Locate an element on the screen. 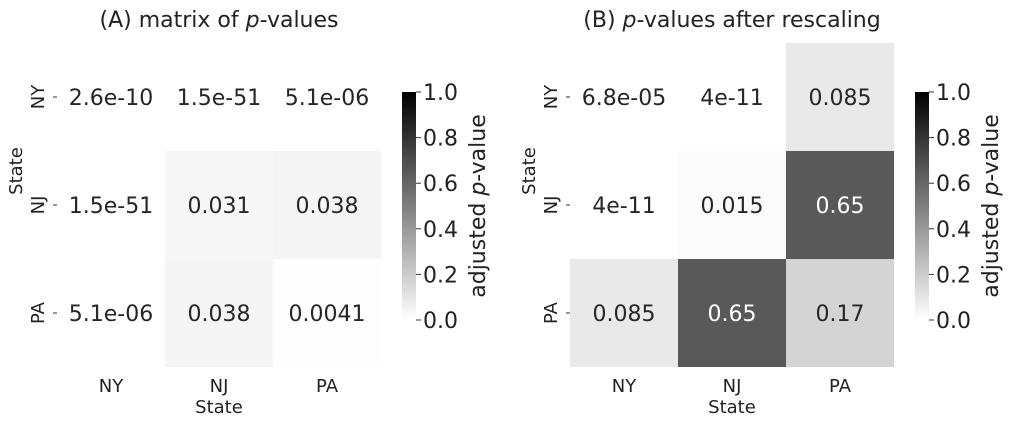 The width and height of the screenshot is (1027, 424). cell-value-label: 0.015 is located at coordinates (732, 206).